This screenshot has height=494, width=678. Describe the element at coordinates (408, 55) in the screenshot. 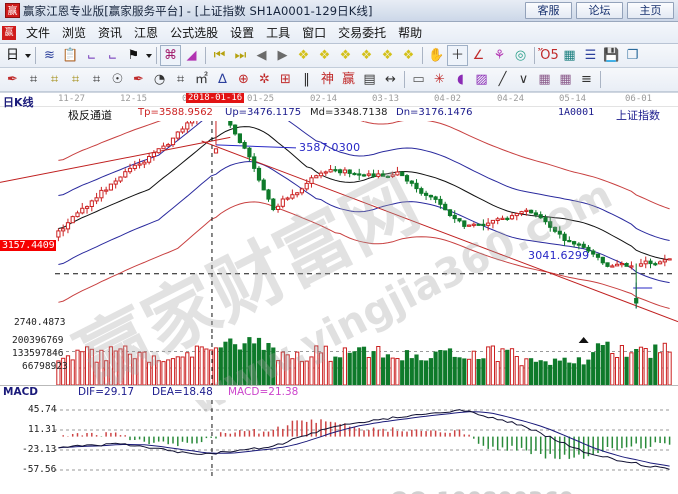

I see `diamond-6-icon: ❖` at that location.